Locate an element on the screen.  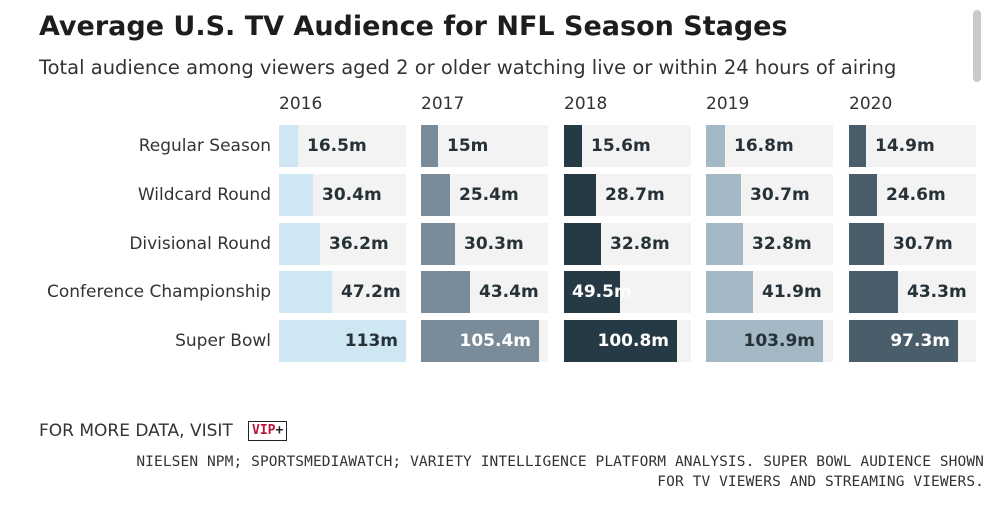
vip-plus-sign: + is located at coordinates (279, 430).